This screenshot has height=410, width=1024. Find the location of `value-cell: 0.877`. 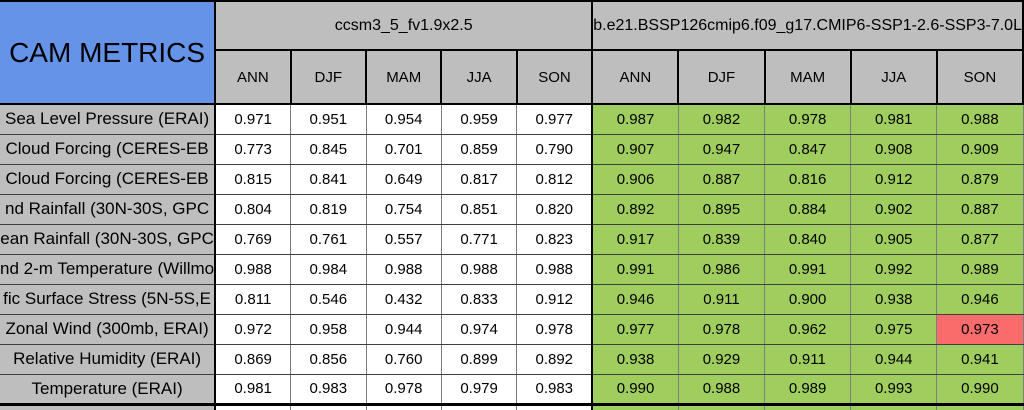

value-cell: 0.877 is located at coordinates (980, 239).